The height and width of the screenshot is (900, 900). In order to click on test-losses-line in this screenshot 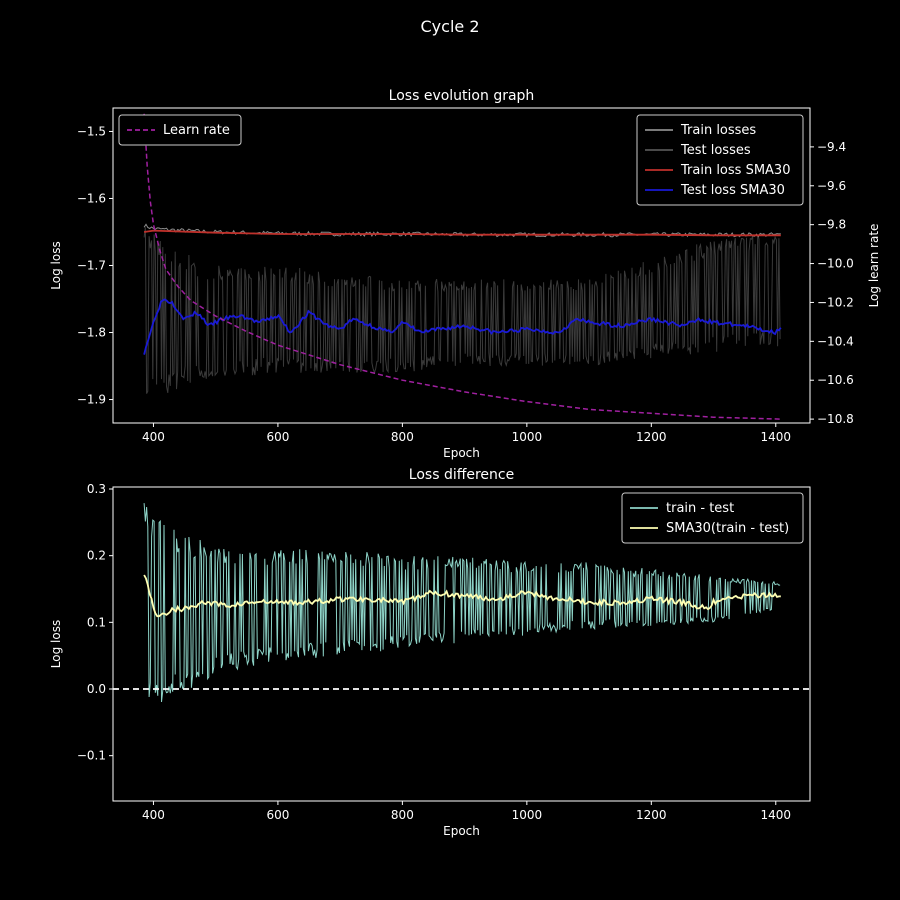, I will do `click(462, 310)`.